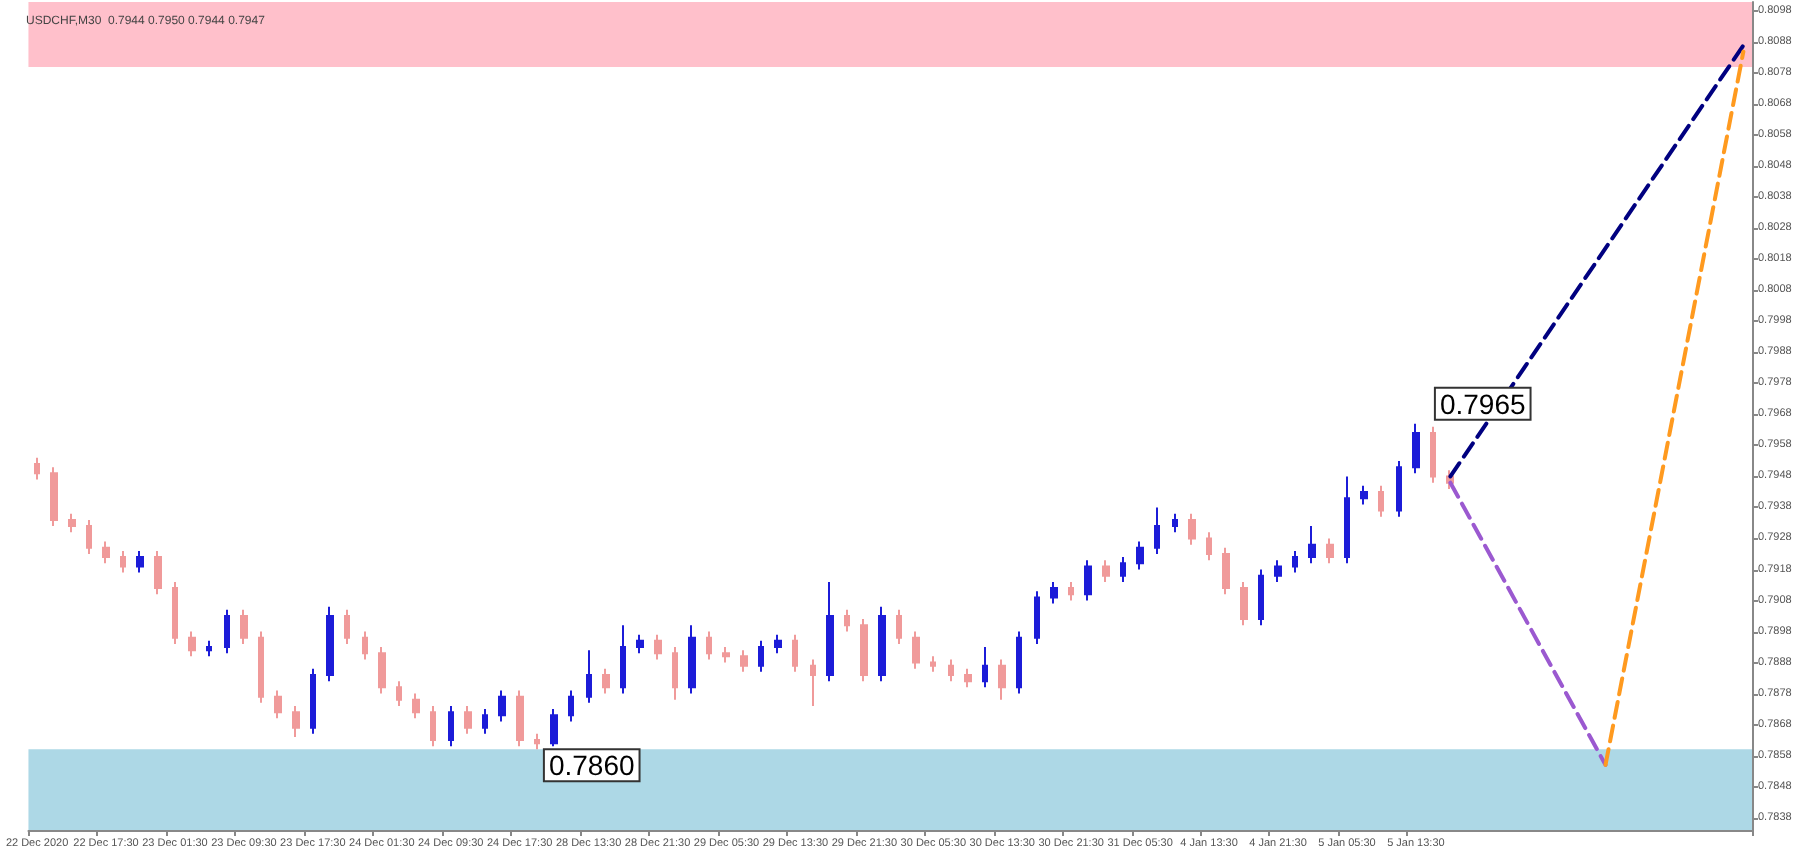 The height and width of the screenshot is (858, 1800). I want to click on annotation: 0.7860, so click(591, 765).